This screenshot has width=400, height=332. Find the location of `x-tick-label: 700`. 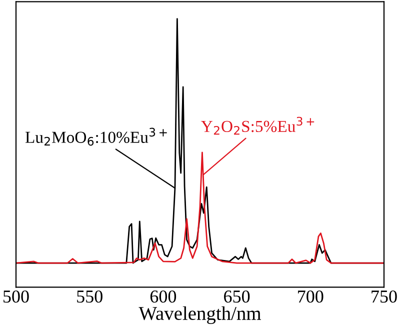

x-tick-label: 700 is located at coordinates (311, 296).